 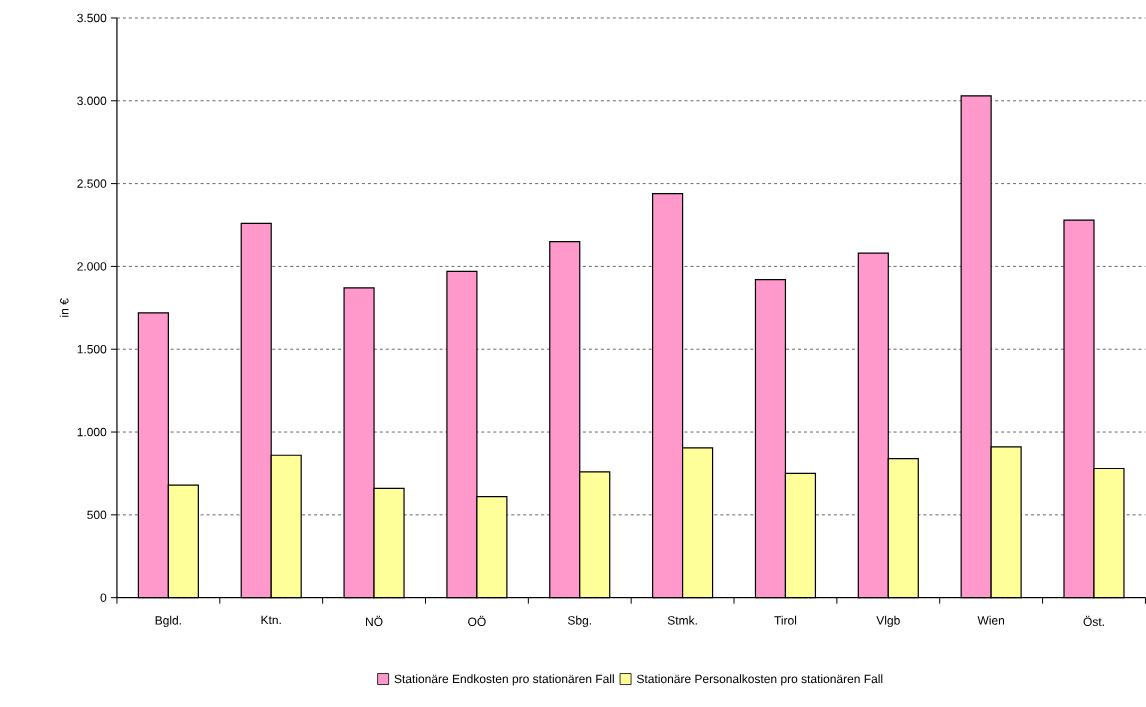 I want to click on x-tick-label: Bgld., so click(x=168, y=622).